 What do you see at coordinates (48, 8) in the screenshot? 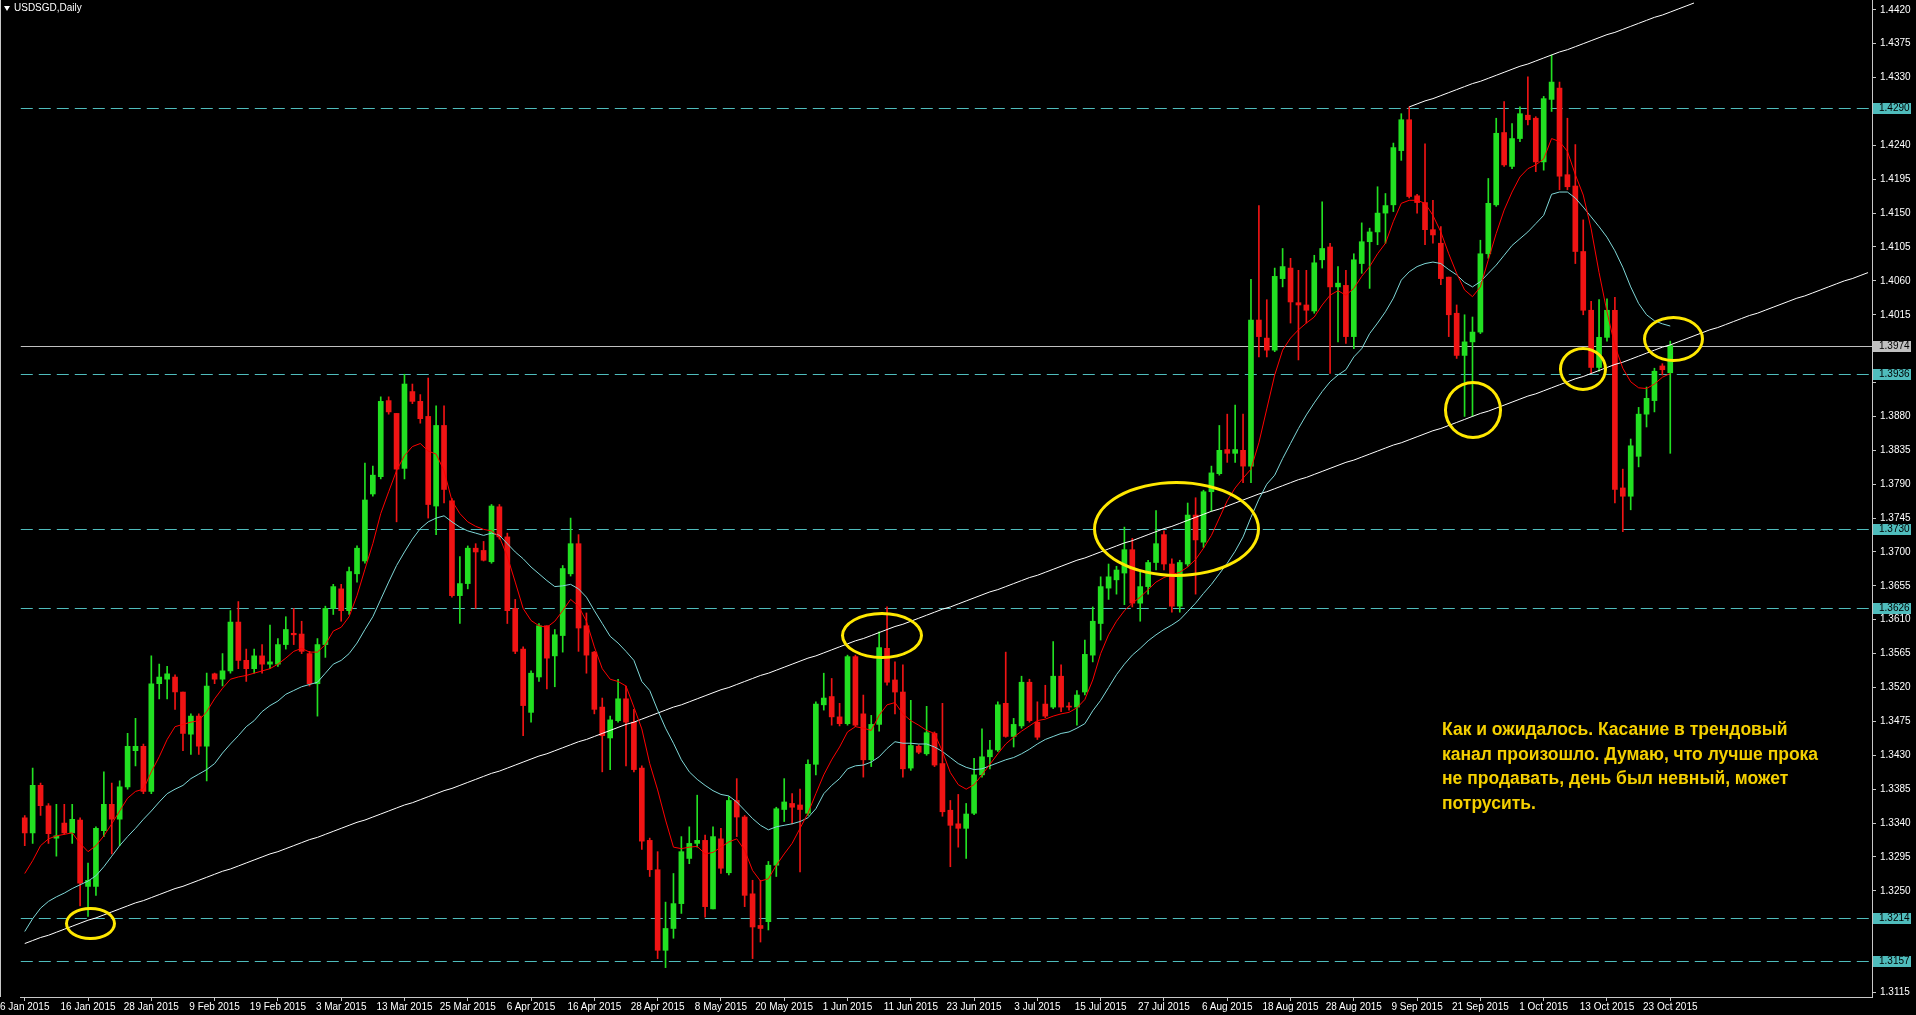
I see `chart-title: USDSGD,Daily` at bounding box center [48, 8].